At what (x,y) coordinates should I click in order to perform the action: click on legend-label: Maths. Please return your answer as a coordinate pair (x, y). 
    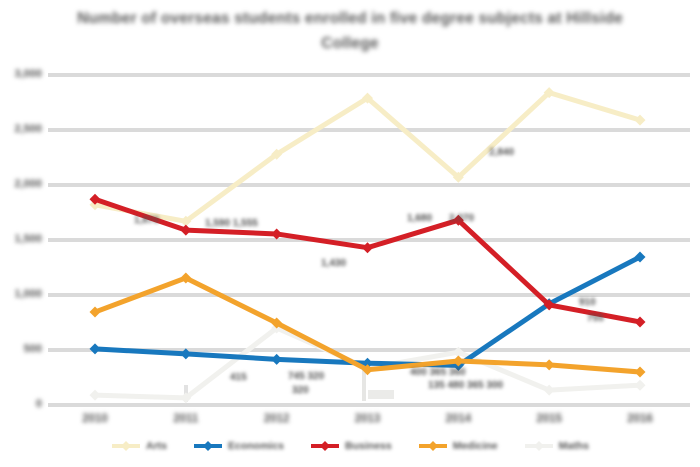
    Looking at the image, I should click on (573, 446).